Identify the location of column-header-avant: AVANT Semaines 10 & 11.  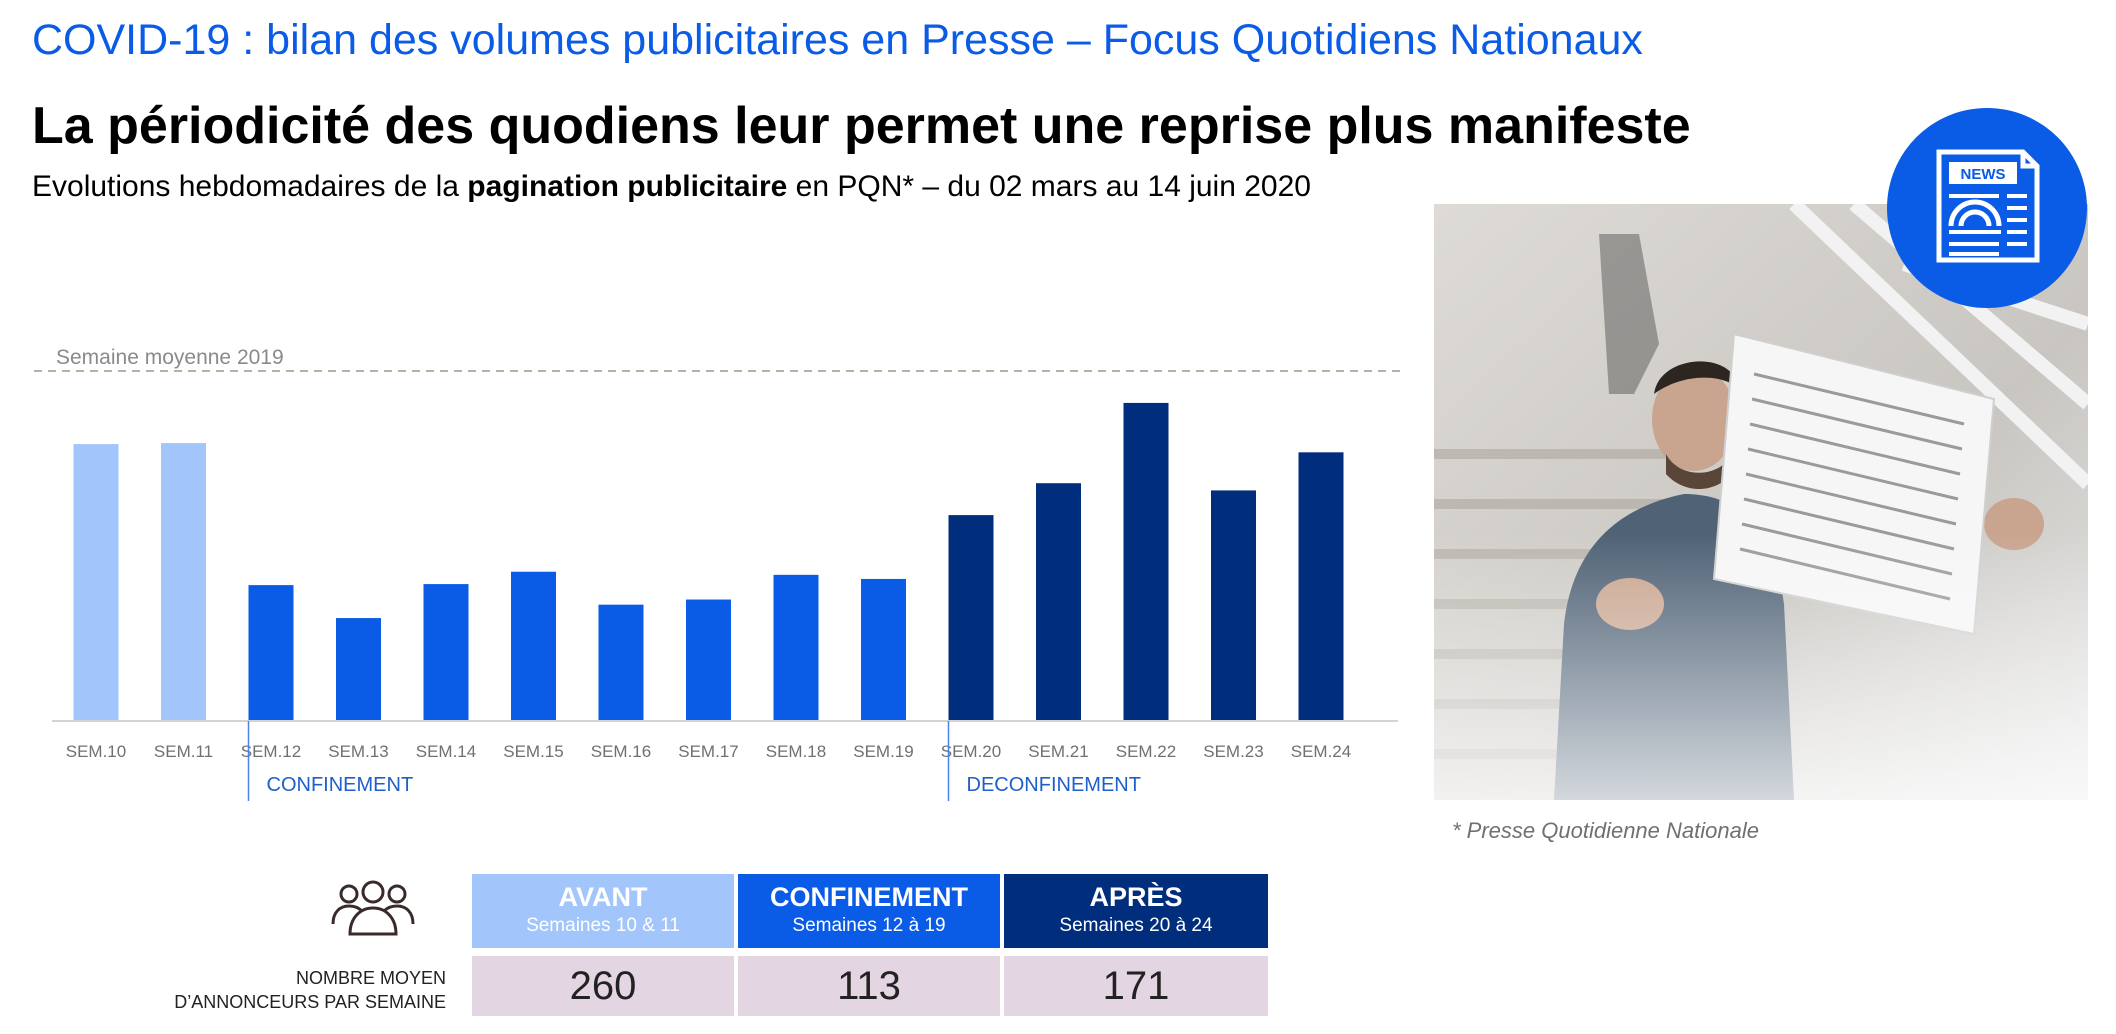
(603, 911).